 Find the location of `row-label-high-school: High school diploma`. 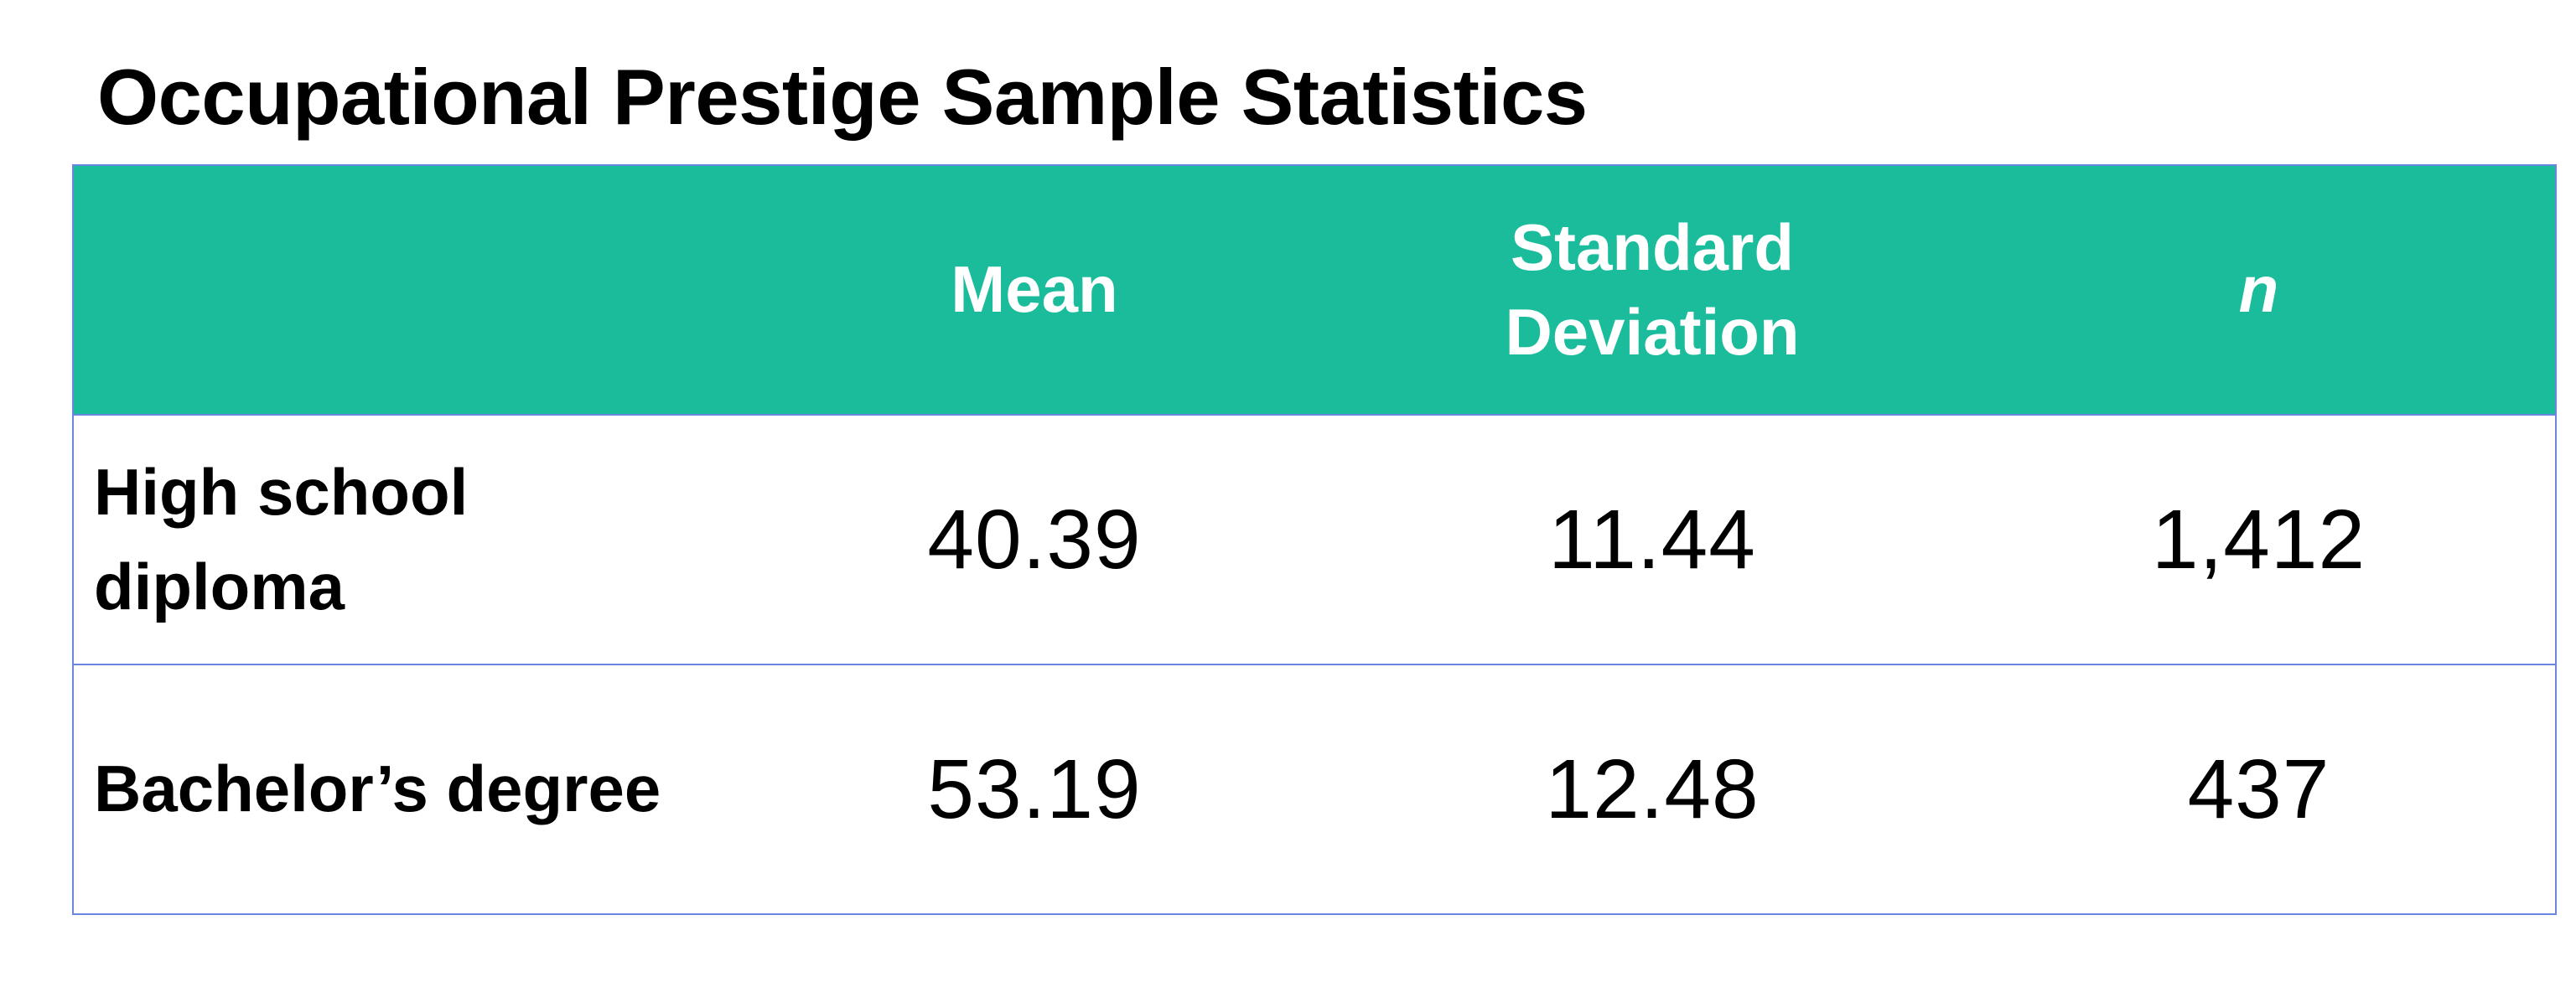

row-label-high-school: High school diploma is located at coordinates (399, 539).